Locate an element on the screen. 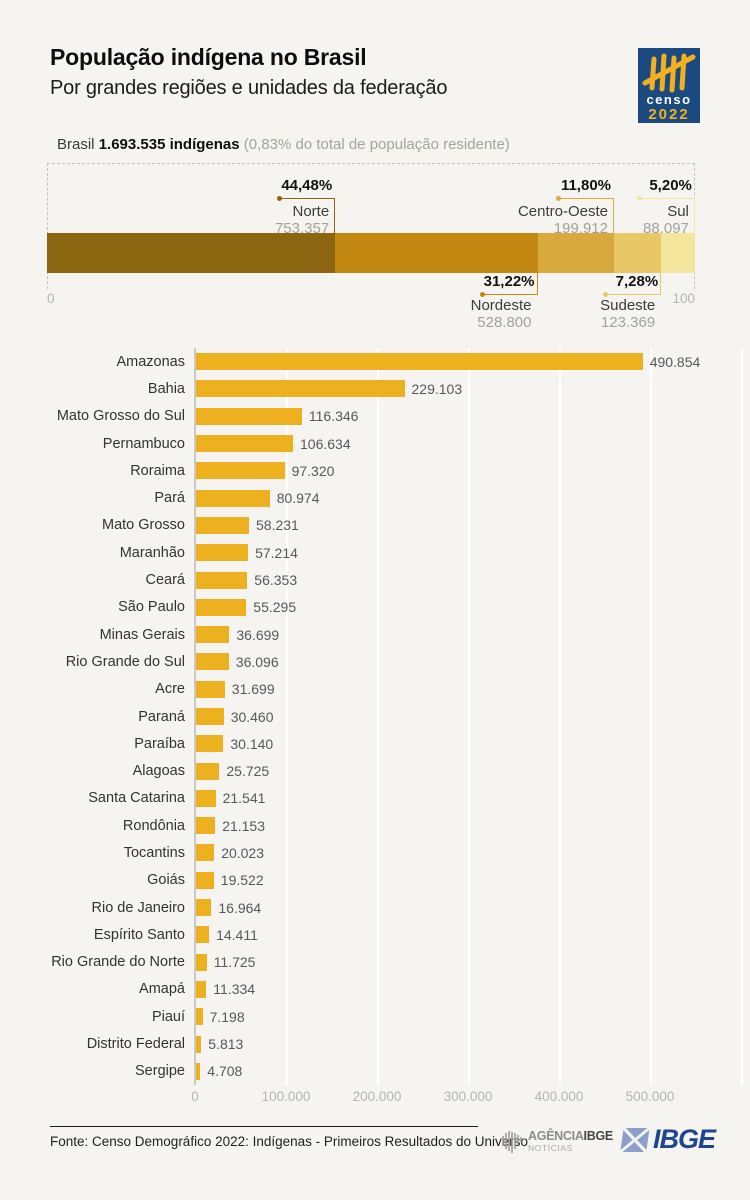  category-label: Sergipe is located at coordinates (160, 1071).